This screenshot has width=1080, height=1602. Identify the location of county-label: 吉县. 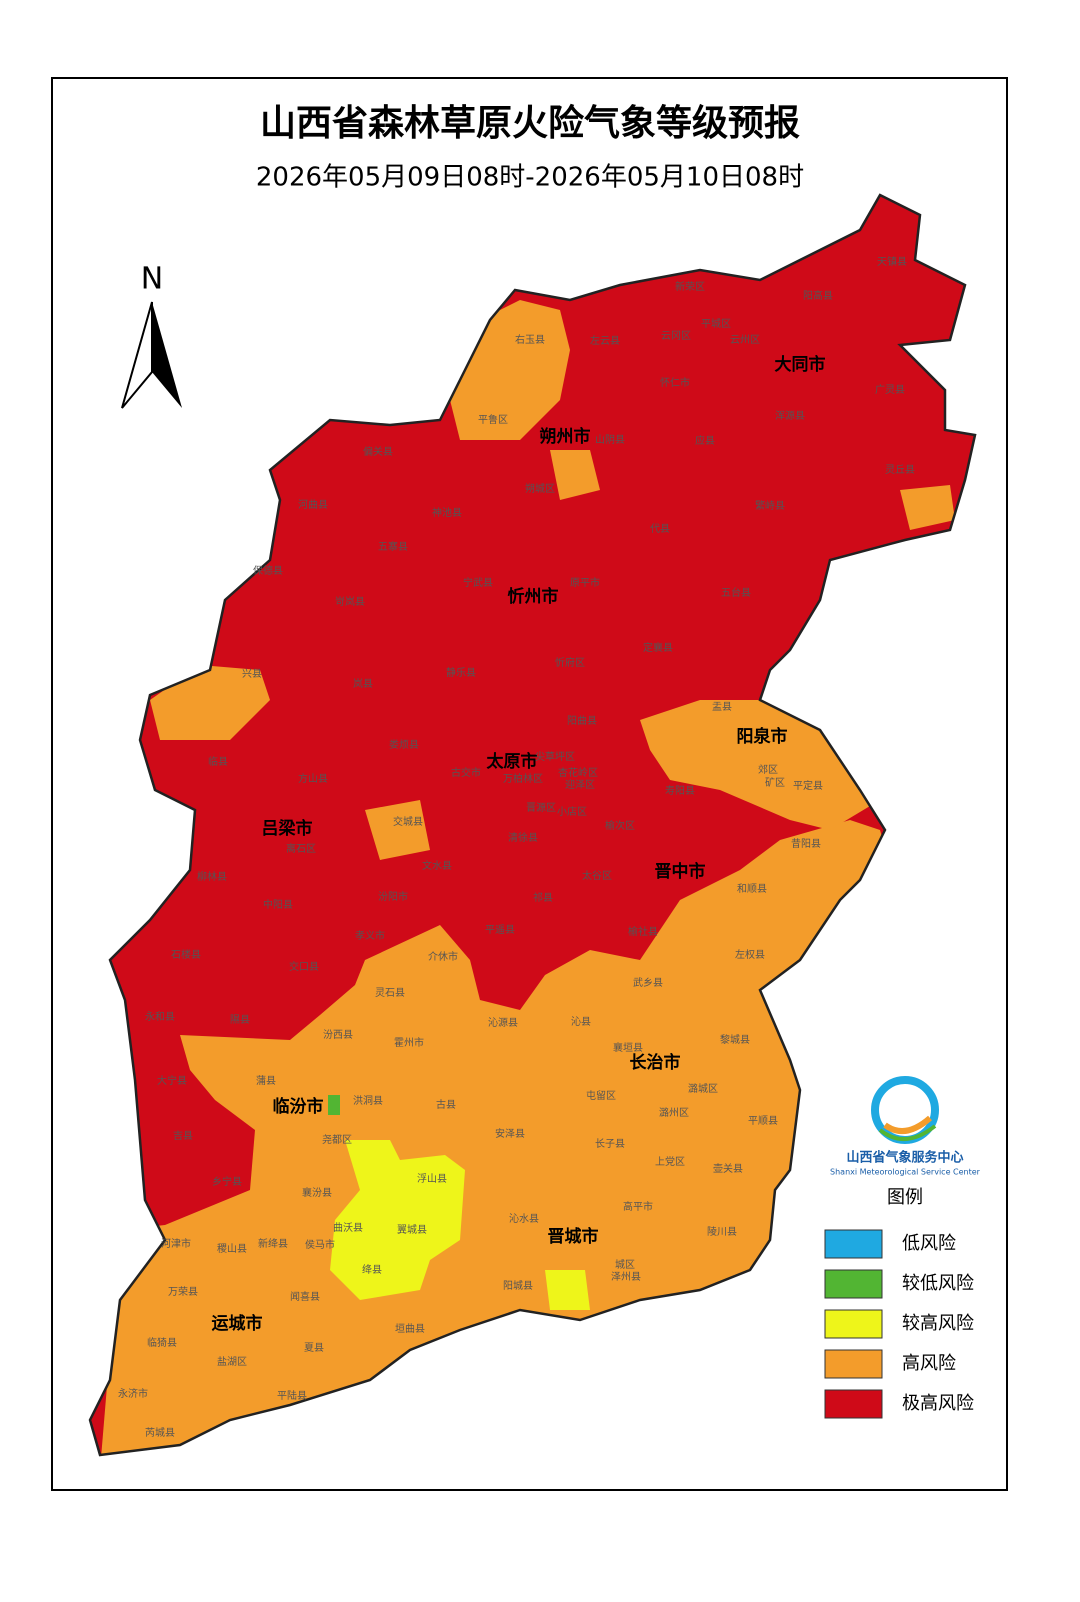
(183, 1136).